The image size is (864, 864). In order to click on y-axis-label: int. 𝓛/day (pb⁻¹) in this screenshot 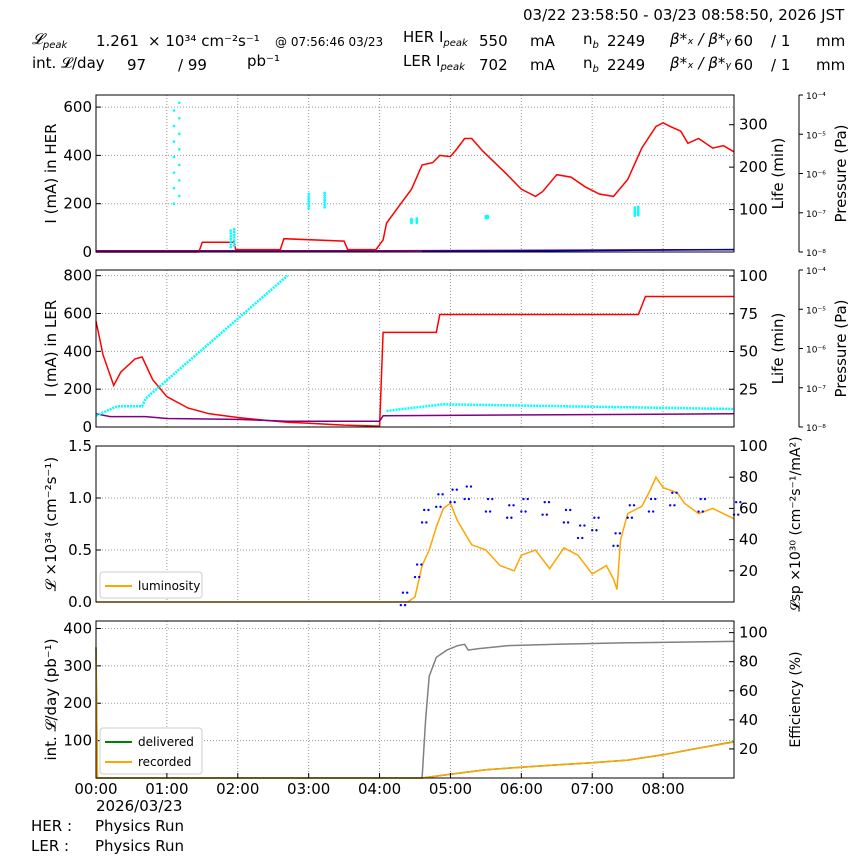, I will do `click(51, 699)`.